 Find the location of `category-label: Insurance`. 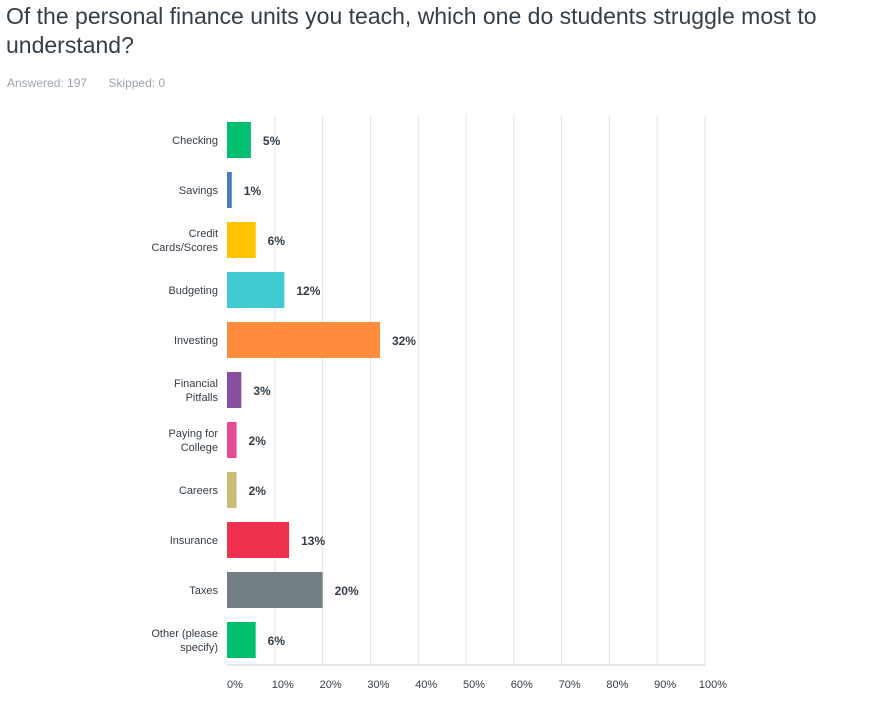

category-label: Insurance is located at coordinates (194, 541).